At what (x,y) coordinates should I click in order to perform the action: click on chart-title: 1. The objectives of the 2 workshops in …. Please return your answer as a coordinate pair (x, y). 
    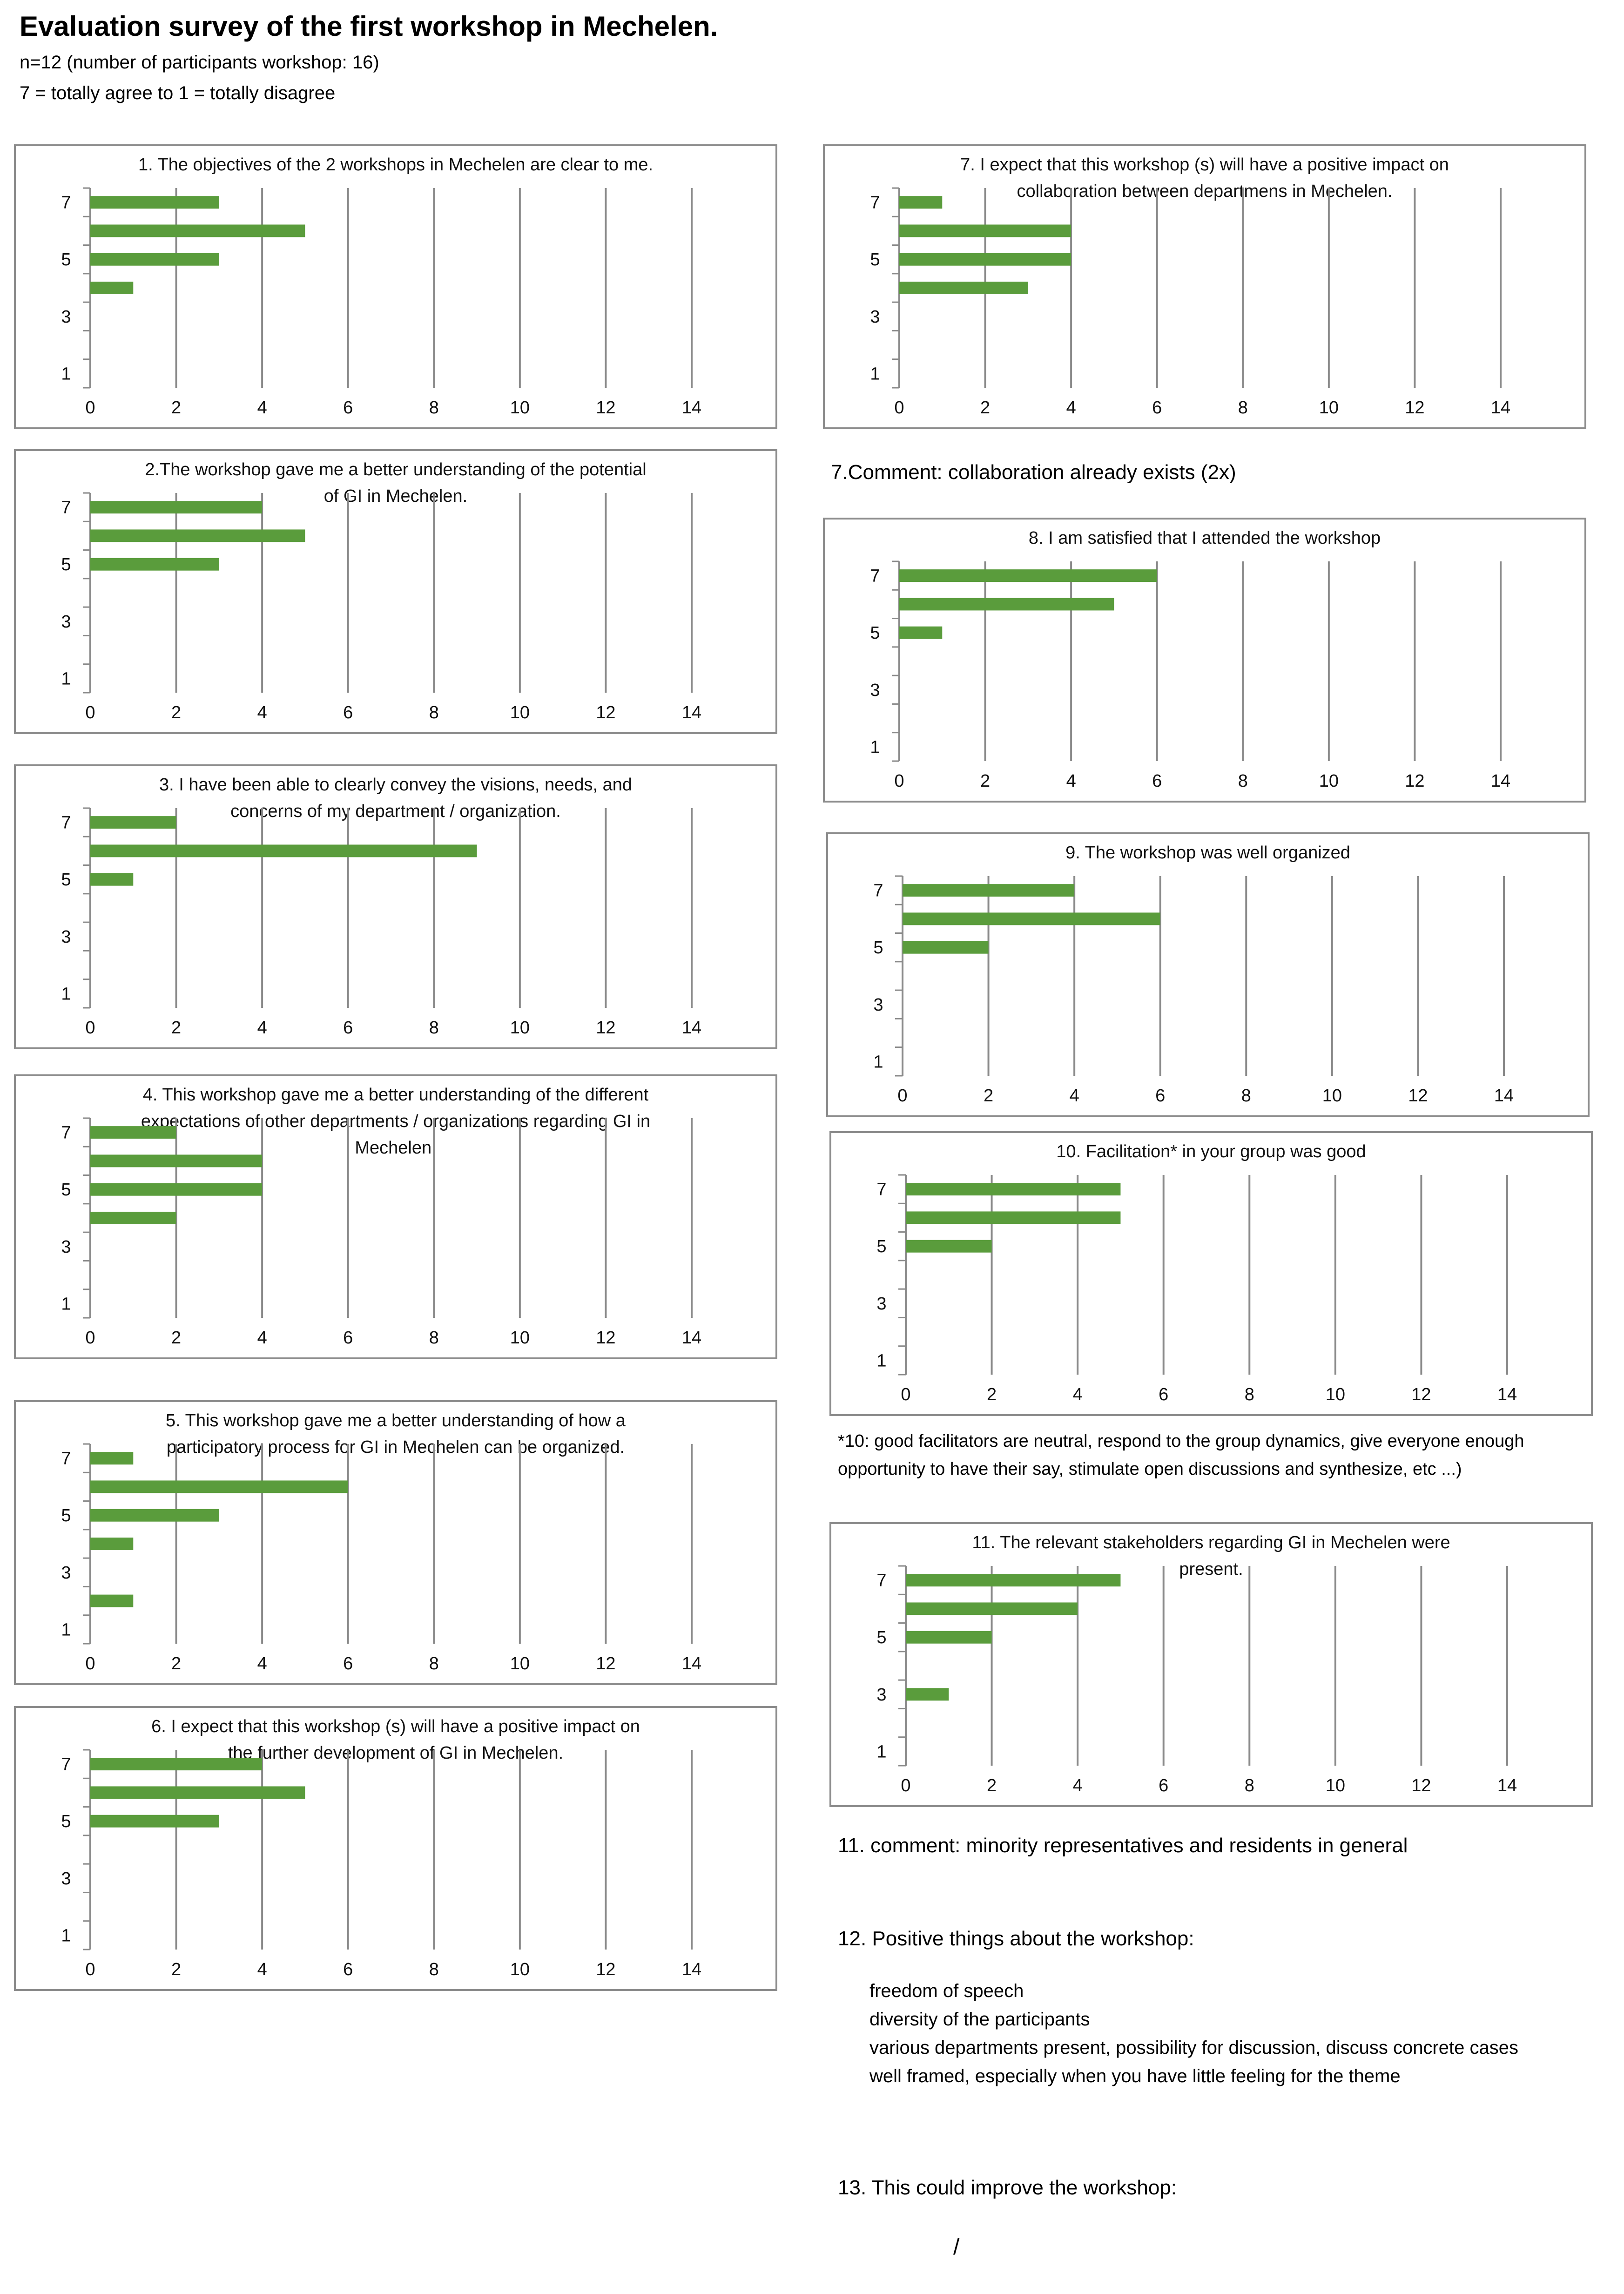
    Looking at the image, I should click on (395, 165).